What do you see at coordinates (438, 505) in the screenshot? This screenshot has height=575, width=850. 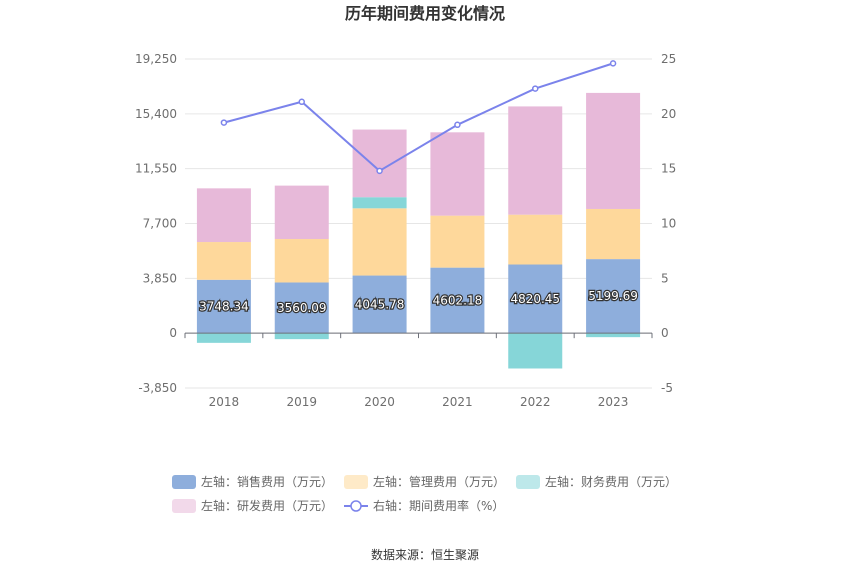 I see `legend-label: 右轴：期间费用率（%）` at bounding box center [438, 505].